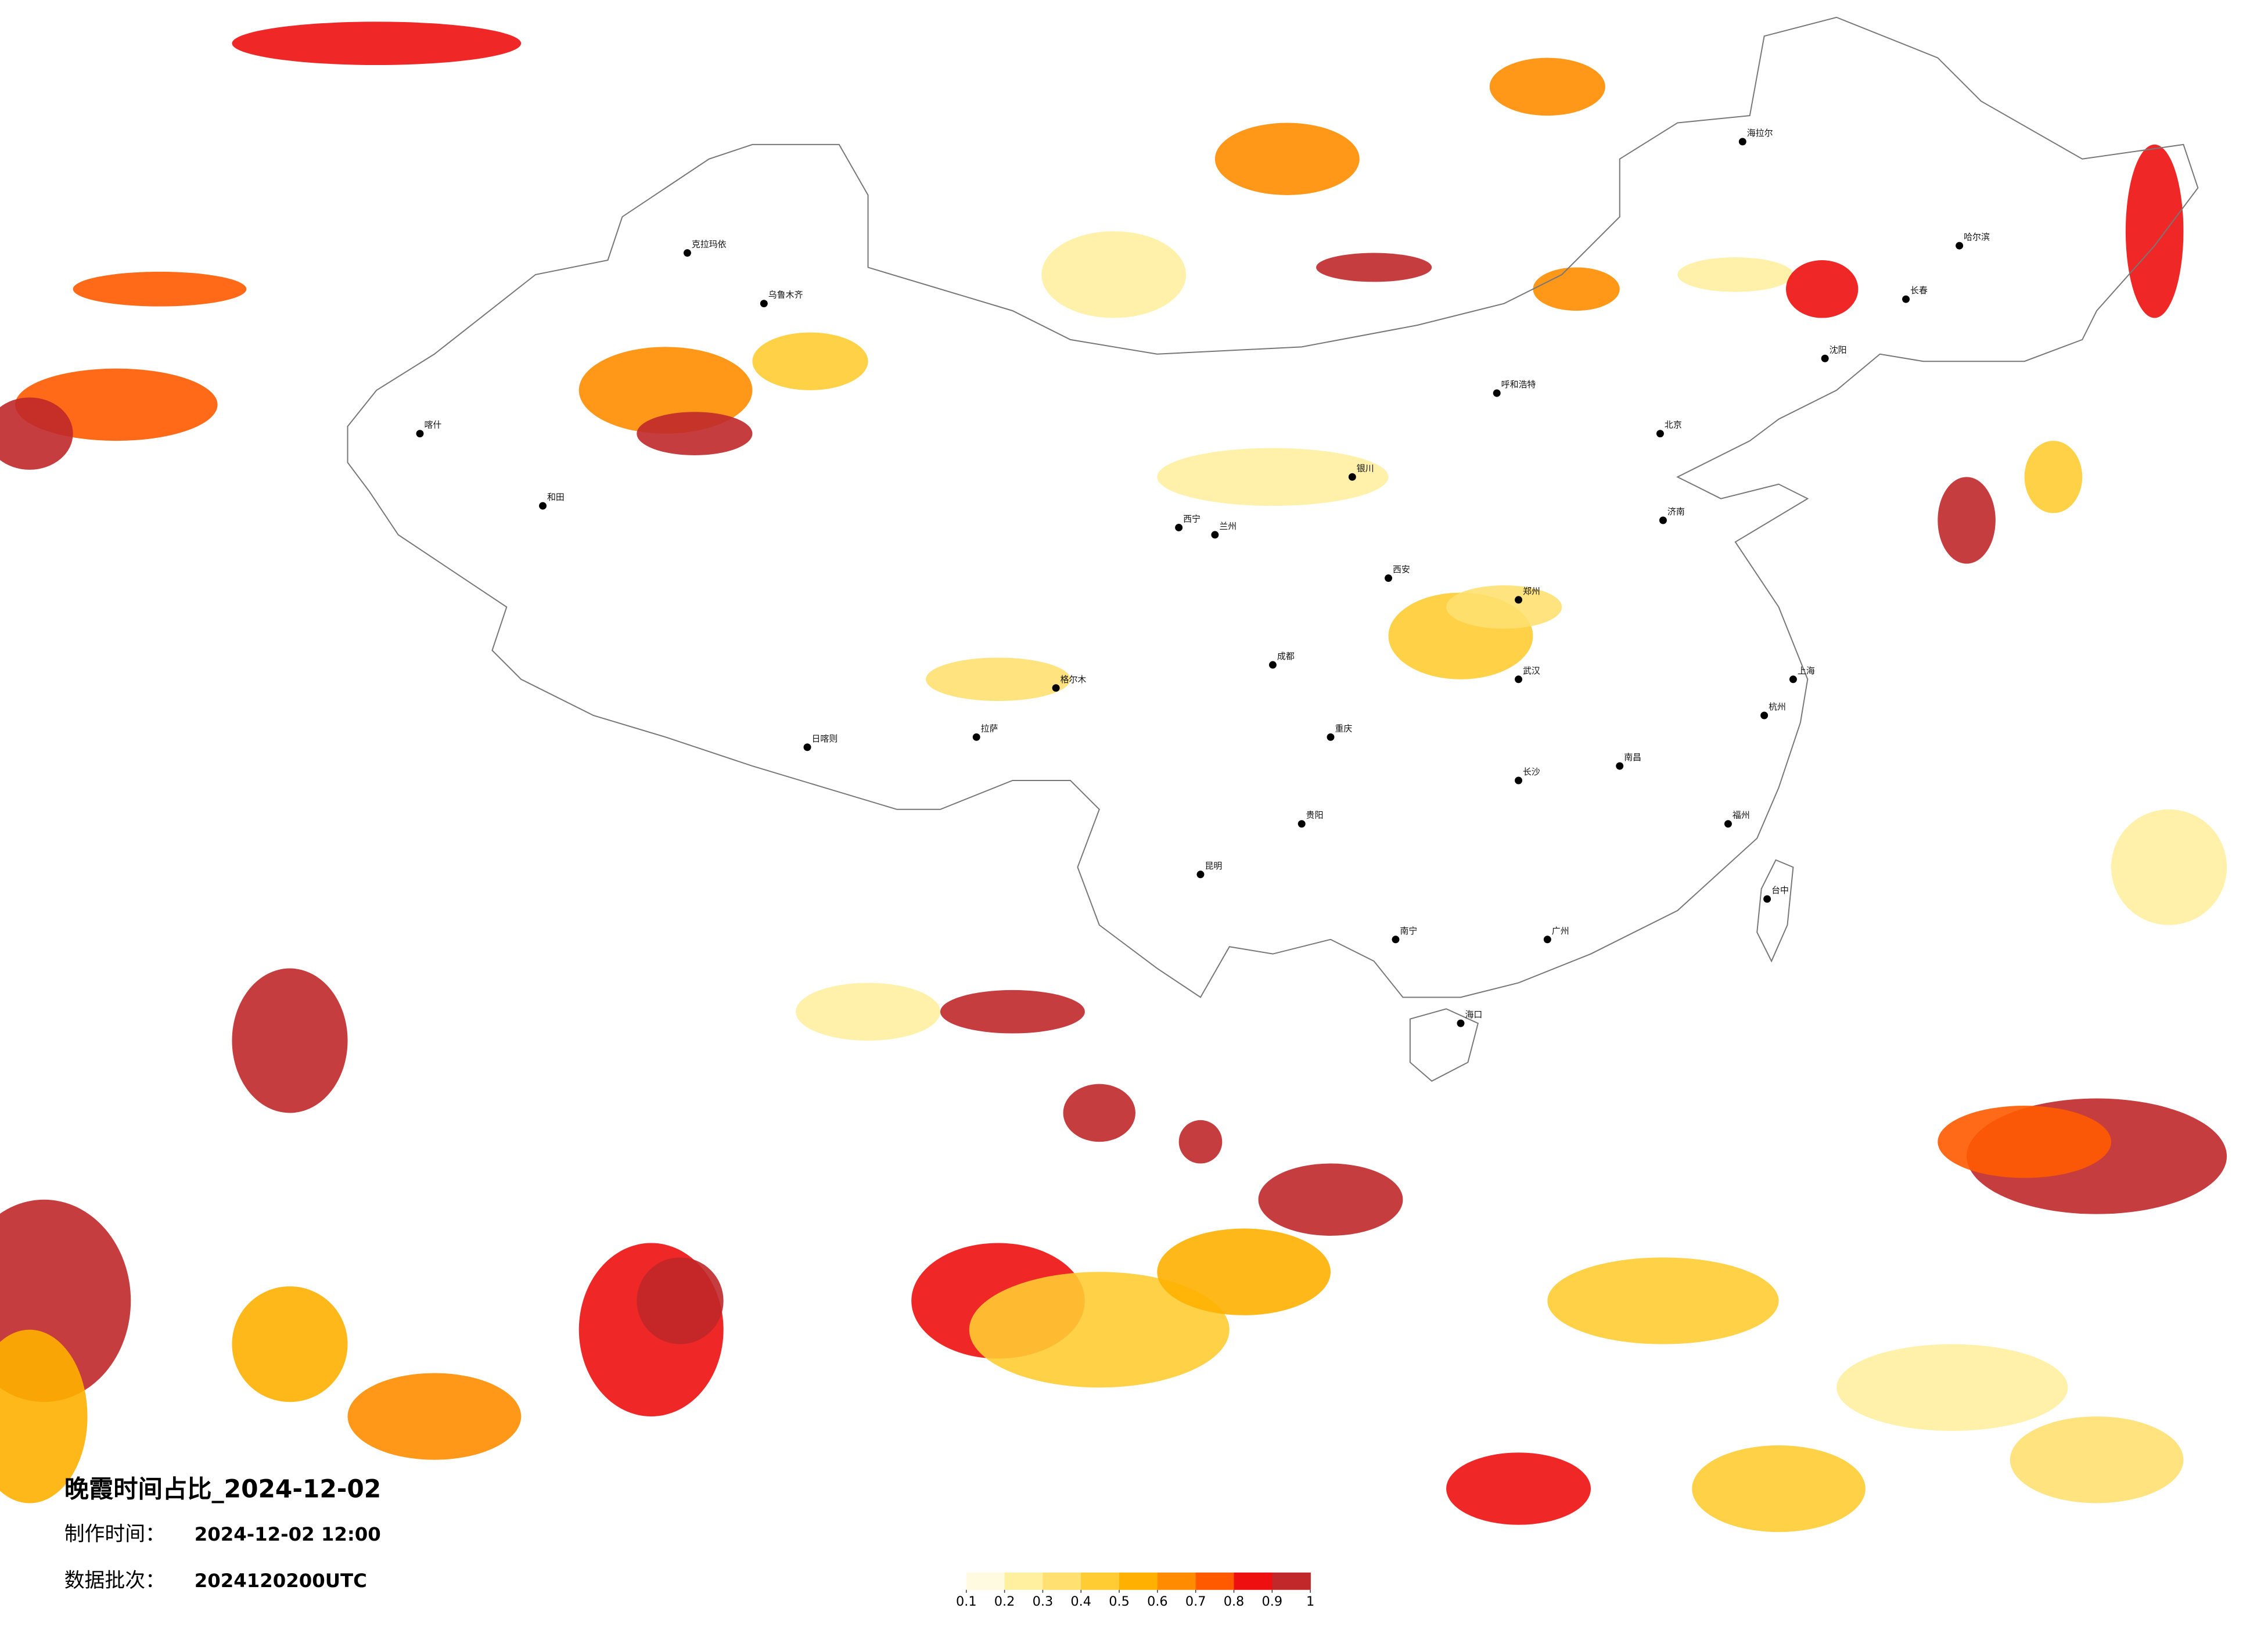 The width and height of the screenshot is (2268, 1626). I want to click on city-label: 成都, so click(1286, 656).